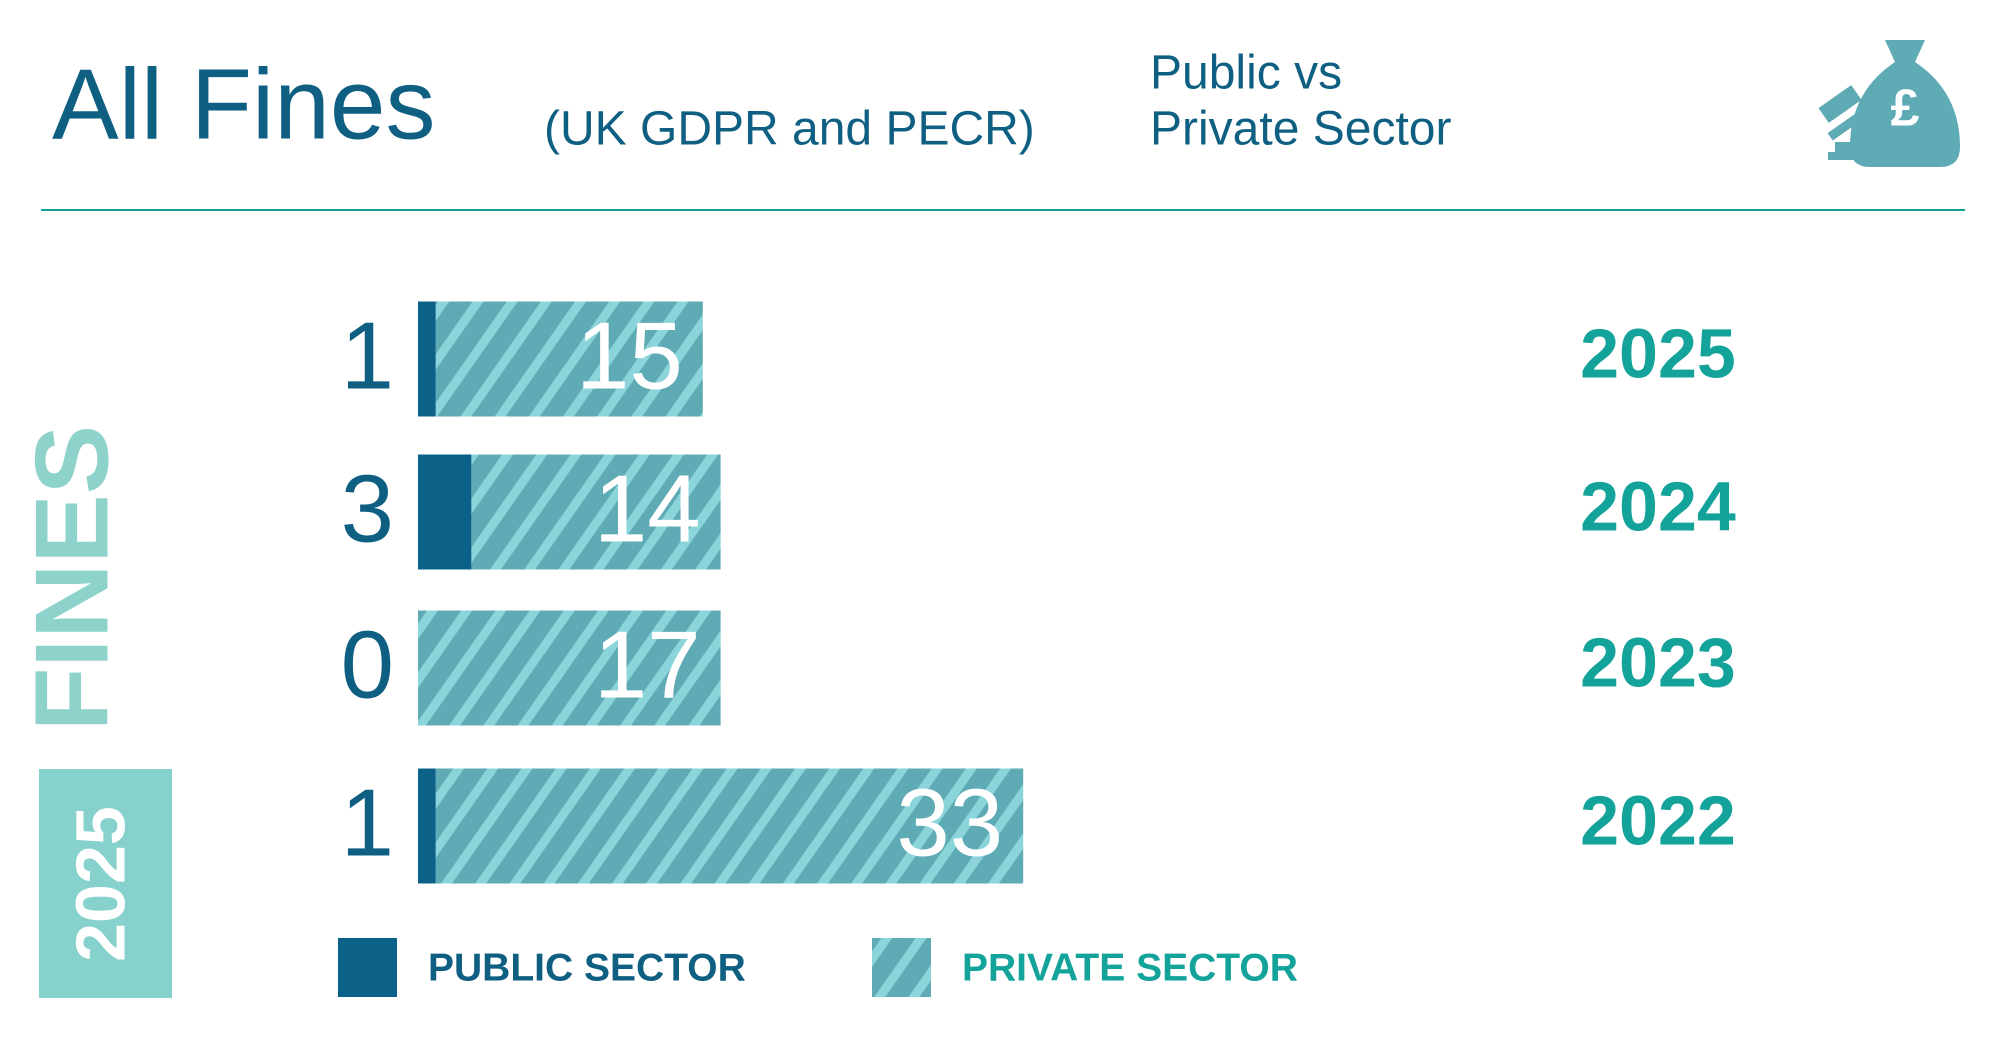  I want to click on badge-box, so click(105, 883).